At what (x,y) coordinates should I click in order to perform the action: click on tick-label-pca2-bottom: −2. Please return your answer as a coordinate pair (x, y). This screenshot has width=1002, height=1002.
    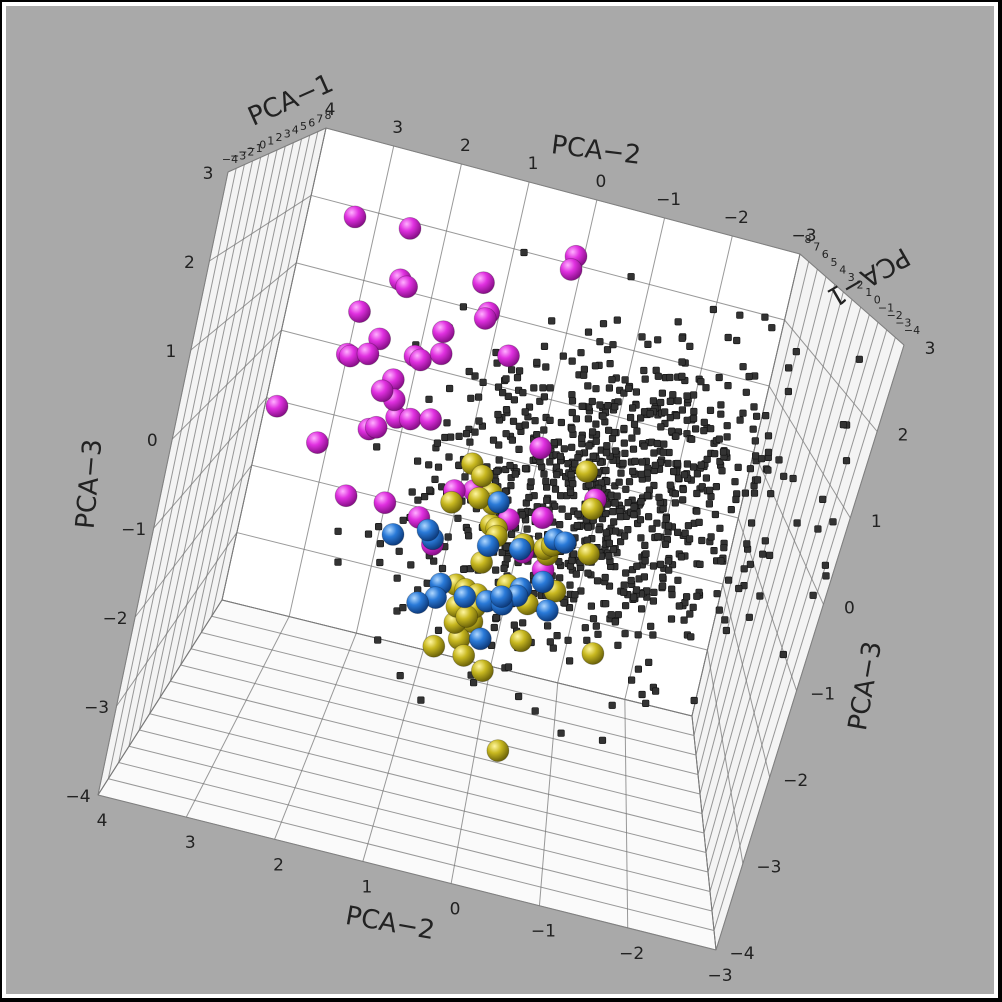
    Looking at the image, I should click on (631, 954).